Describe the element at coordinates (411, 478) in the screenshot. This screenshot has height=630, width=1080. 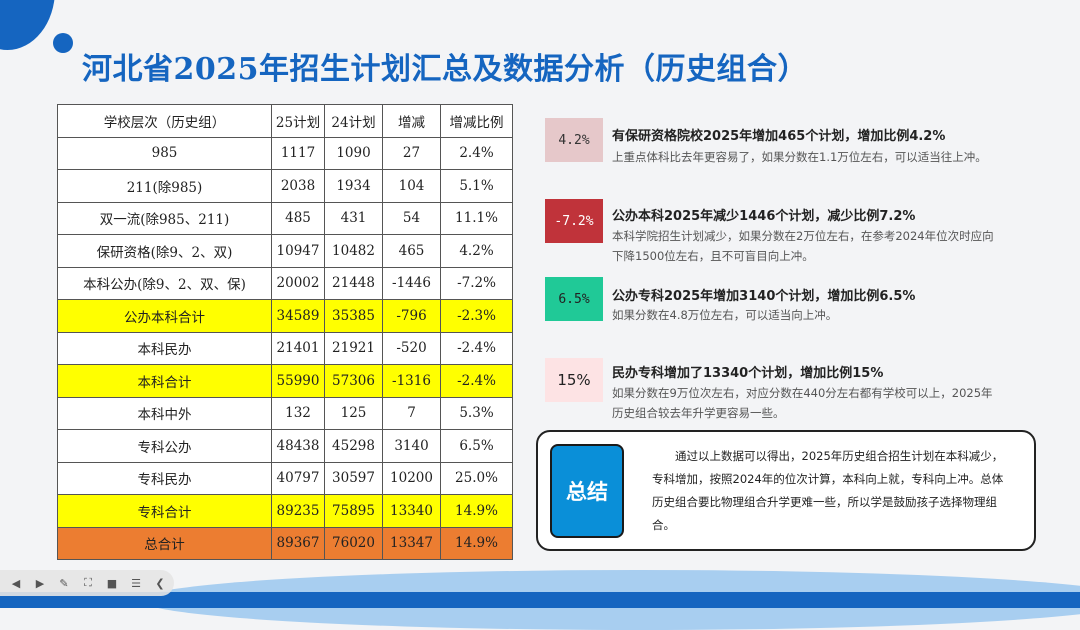
I see `cell-change: 10200` at that location.